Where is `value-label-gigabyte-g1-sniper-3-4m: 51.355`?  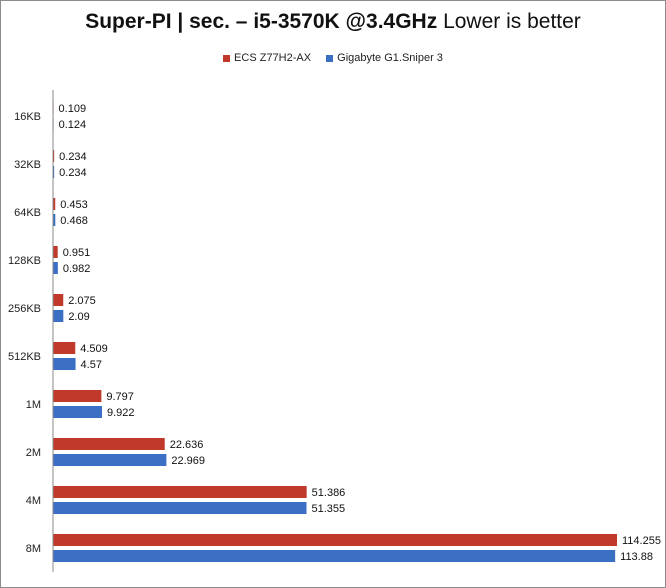 value-label-gigabyte-g1-sniper-3-4m: 51.355 is located at coordinates (329, 509).